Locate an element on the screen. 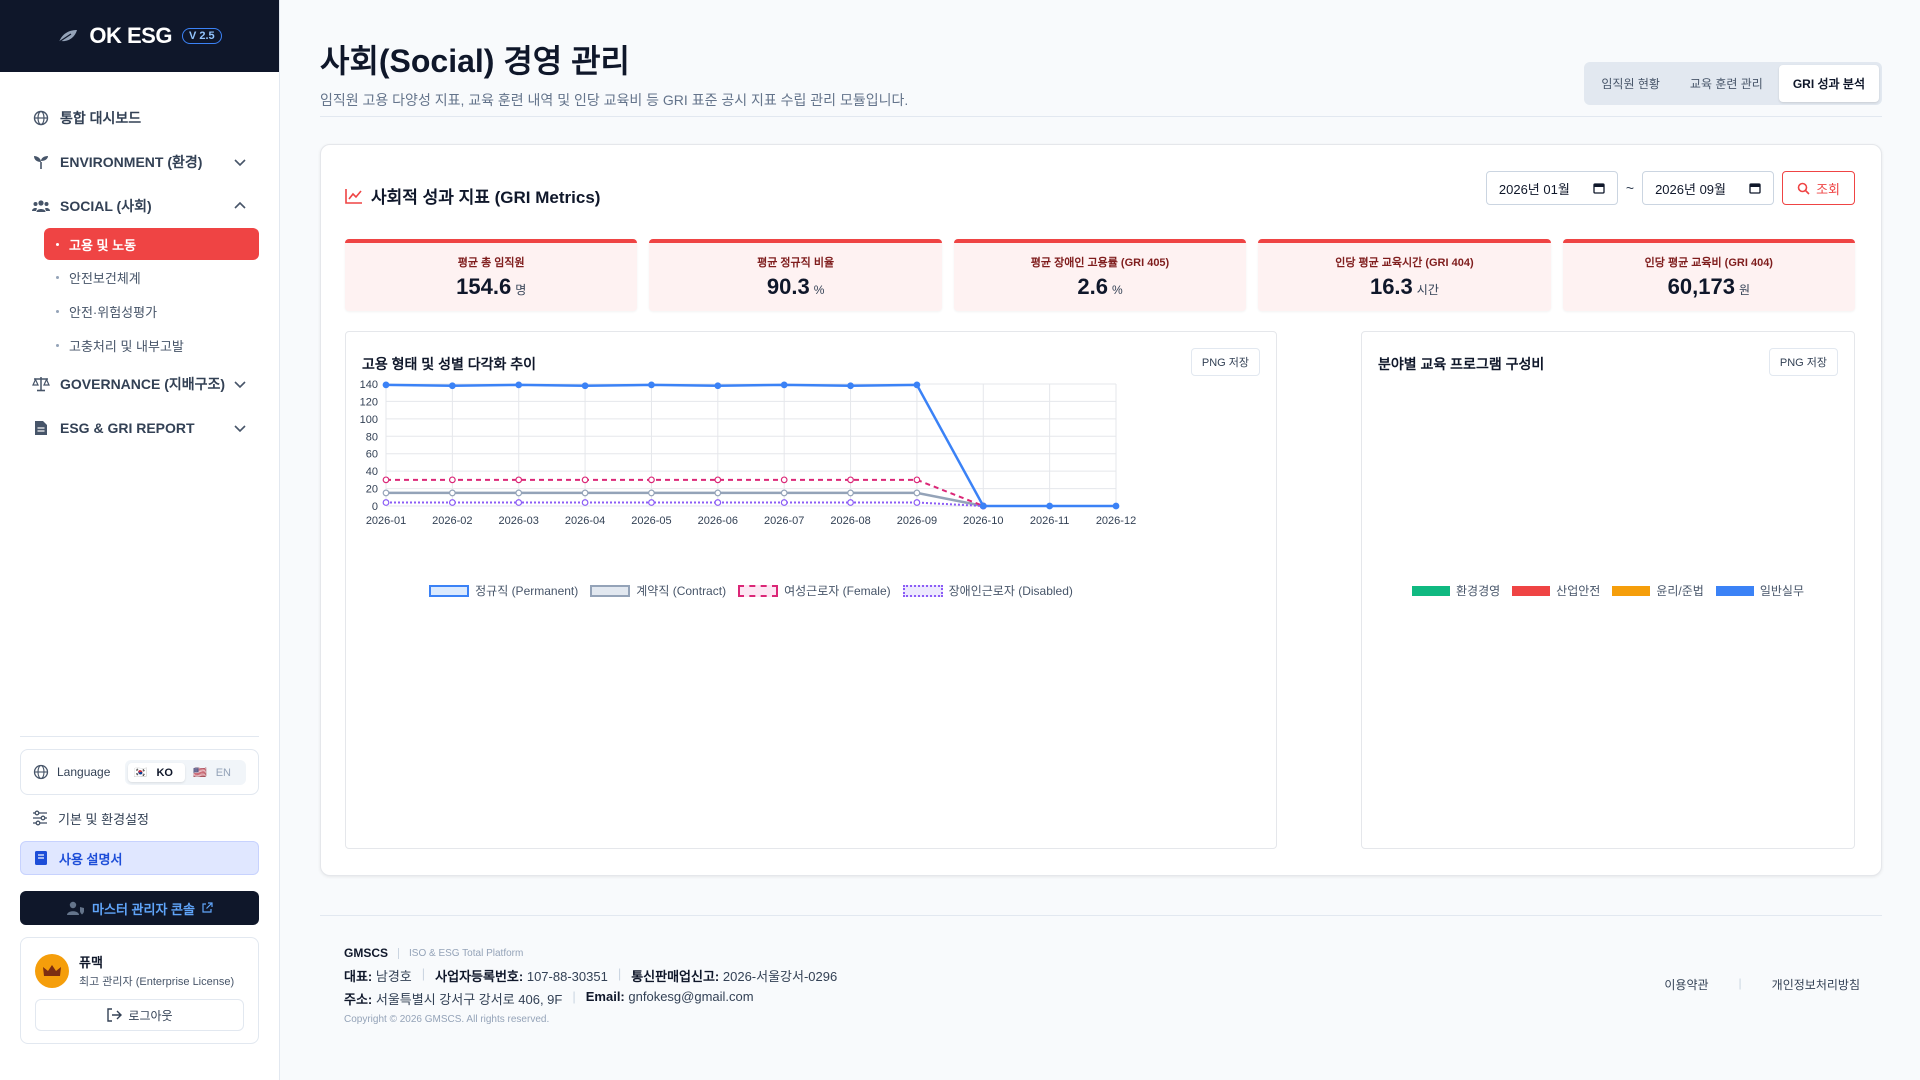 This screenshot has width=1920, height=1080. nav-dashboard: 통합 대시보드 is located at coordinates (139, 118).